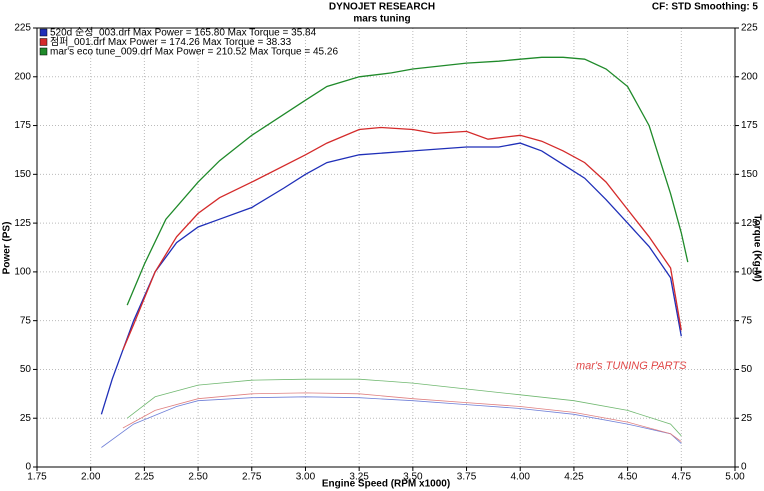  I want to click on y2-tick-label: 175, so click(749, 125).